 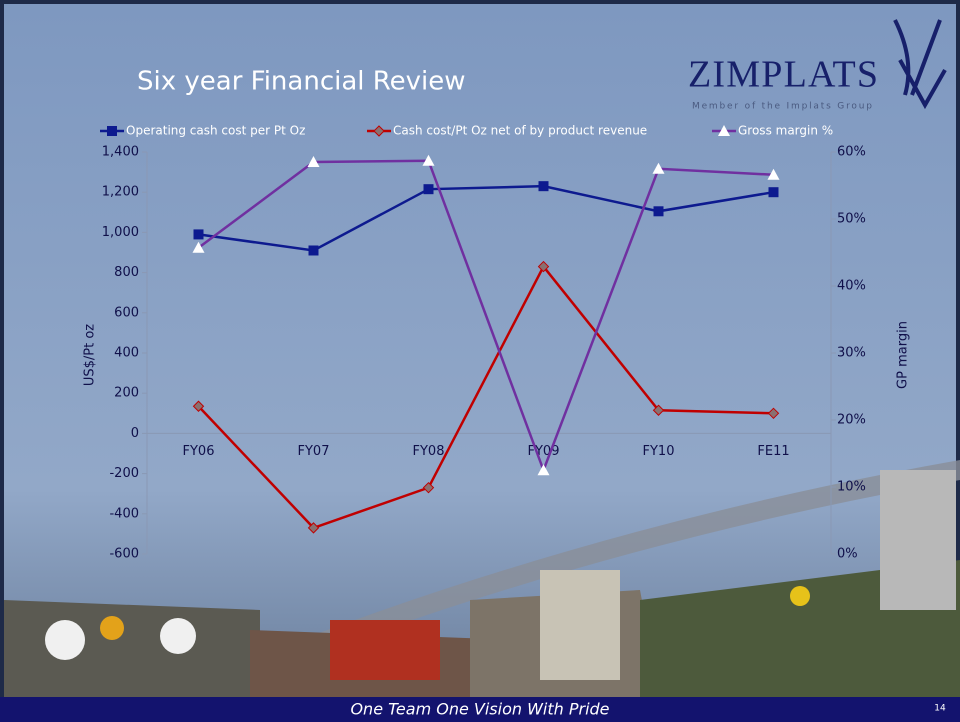 I want to click on footer: One Team One Vision With Pride, so click(x=479, y=709).